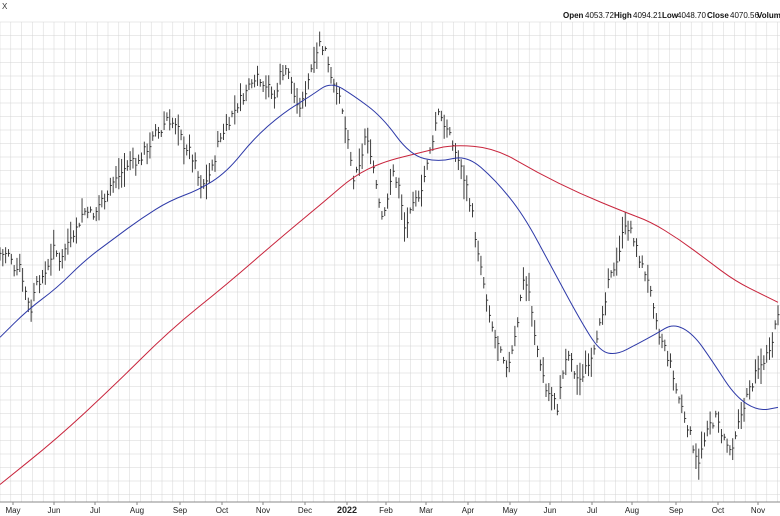  What do you see at coordinates (758, 510) in the screenshot?
I see `x-tick-label: Nov` at bounding box center [758, 510].